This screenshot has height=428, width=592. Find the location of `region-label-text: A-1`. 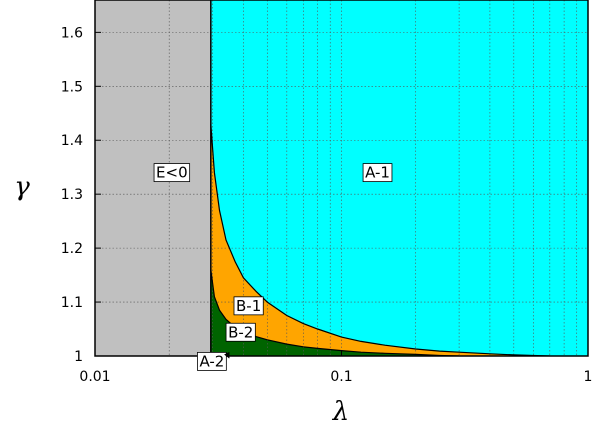

region-label-text: A-1 is located at coordinates (377, 173).